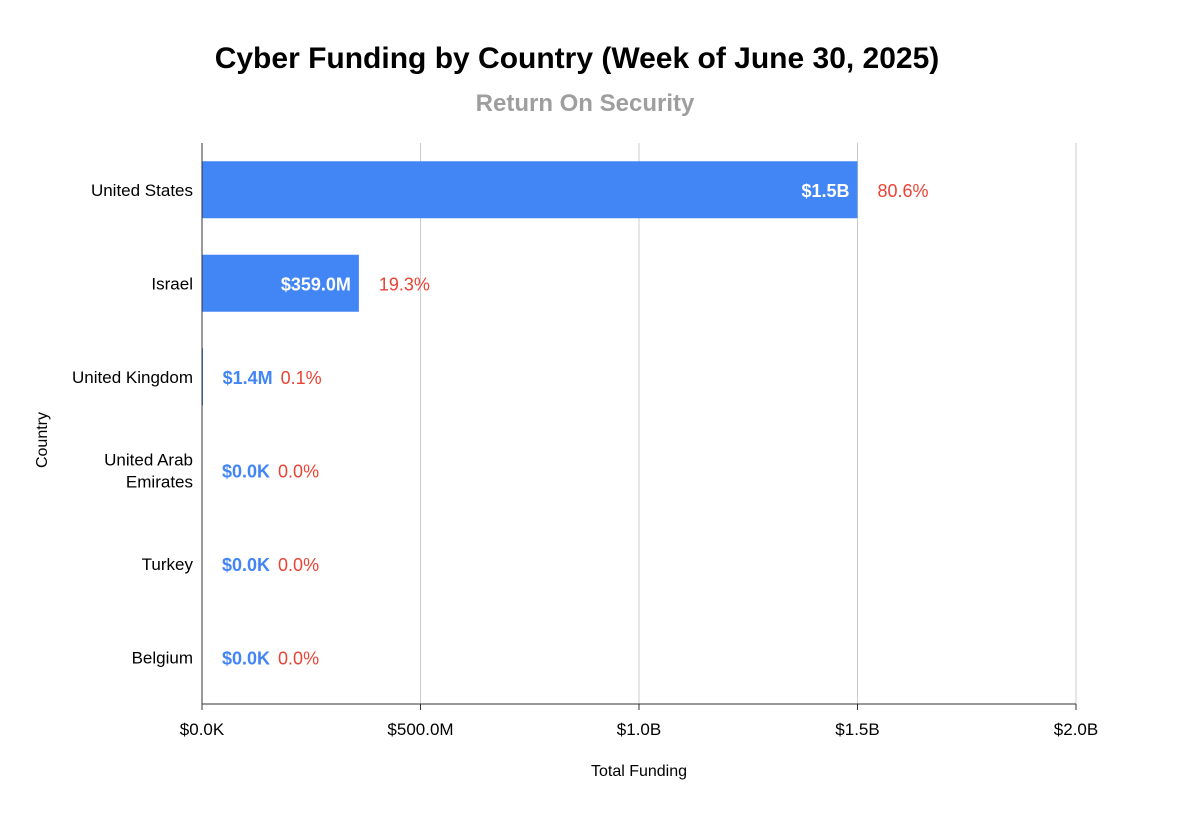 The width and height of the screenshot is (1178, 818). Describe the element at coordinates (857, 729) in the screenshot. I see `x-tick-label: $1.5B` at that location.